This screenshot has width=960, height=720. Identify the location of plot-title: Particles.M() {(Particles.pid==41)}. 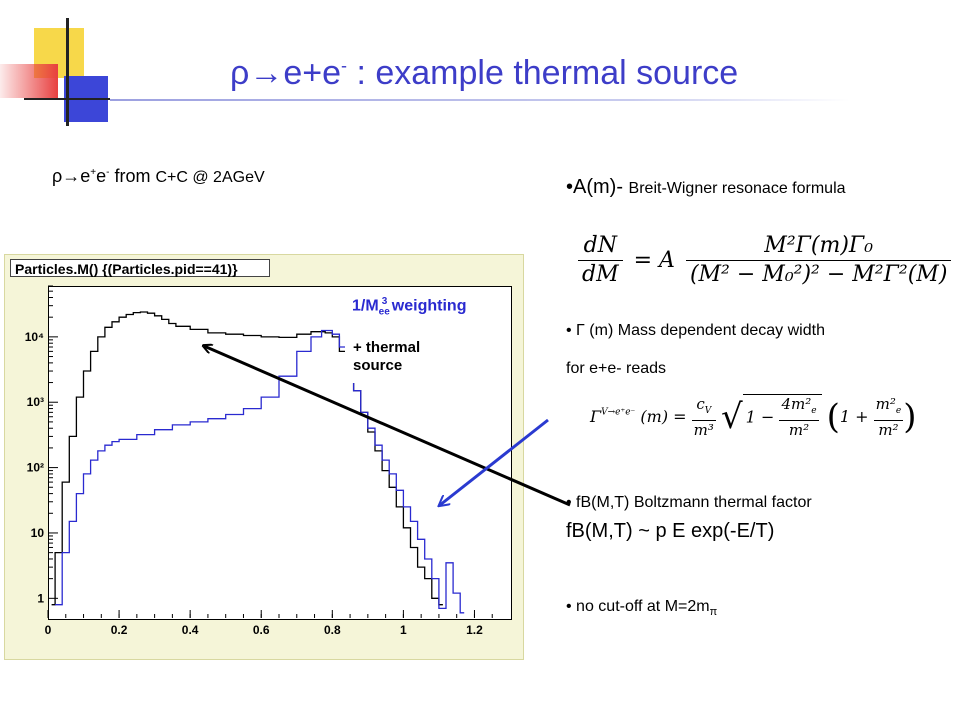
(140, 268).